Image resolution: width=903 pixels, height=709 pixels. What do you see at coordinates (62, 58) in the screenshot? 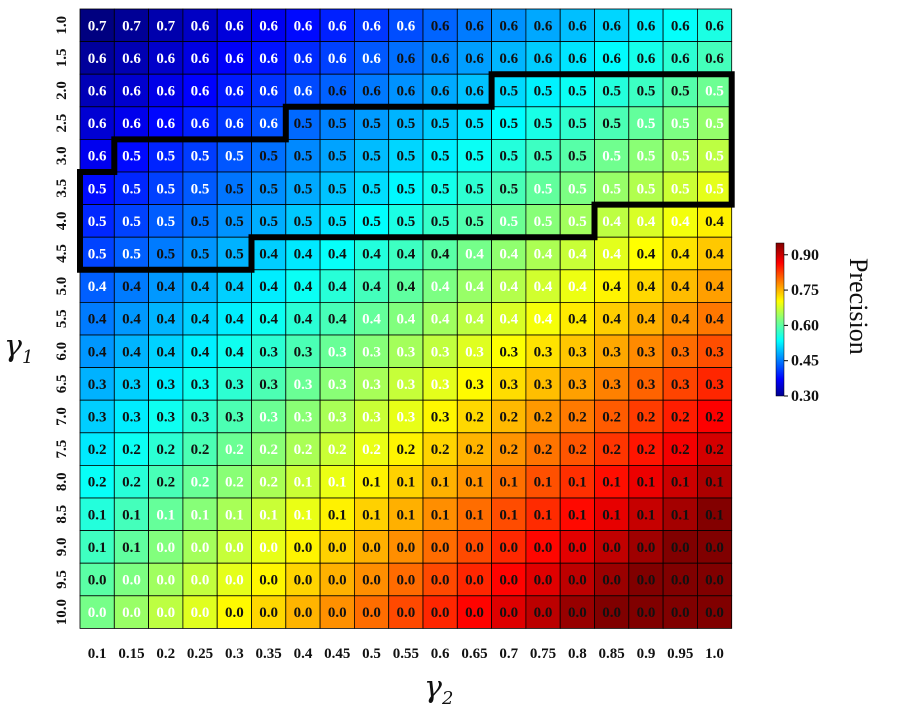
I see `y-tick-label: 1.5` at bounding box center [62, 58].